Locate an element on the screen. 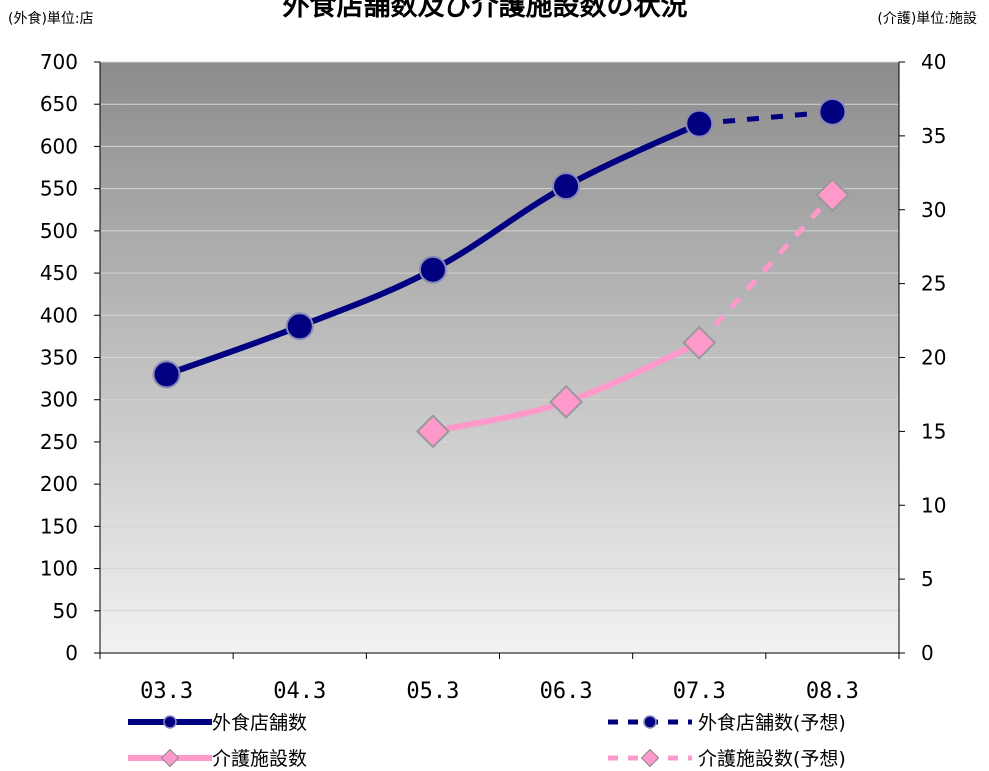 The width and height of the screenshot is (989, 771). left-tick-label: 550 is located at coordinates (59, 189).